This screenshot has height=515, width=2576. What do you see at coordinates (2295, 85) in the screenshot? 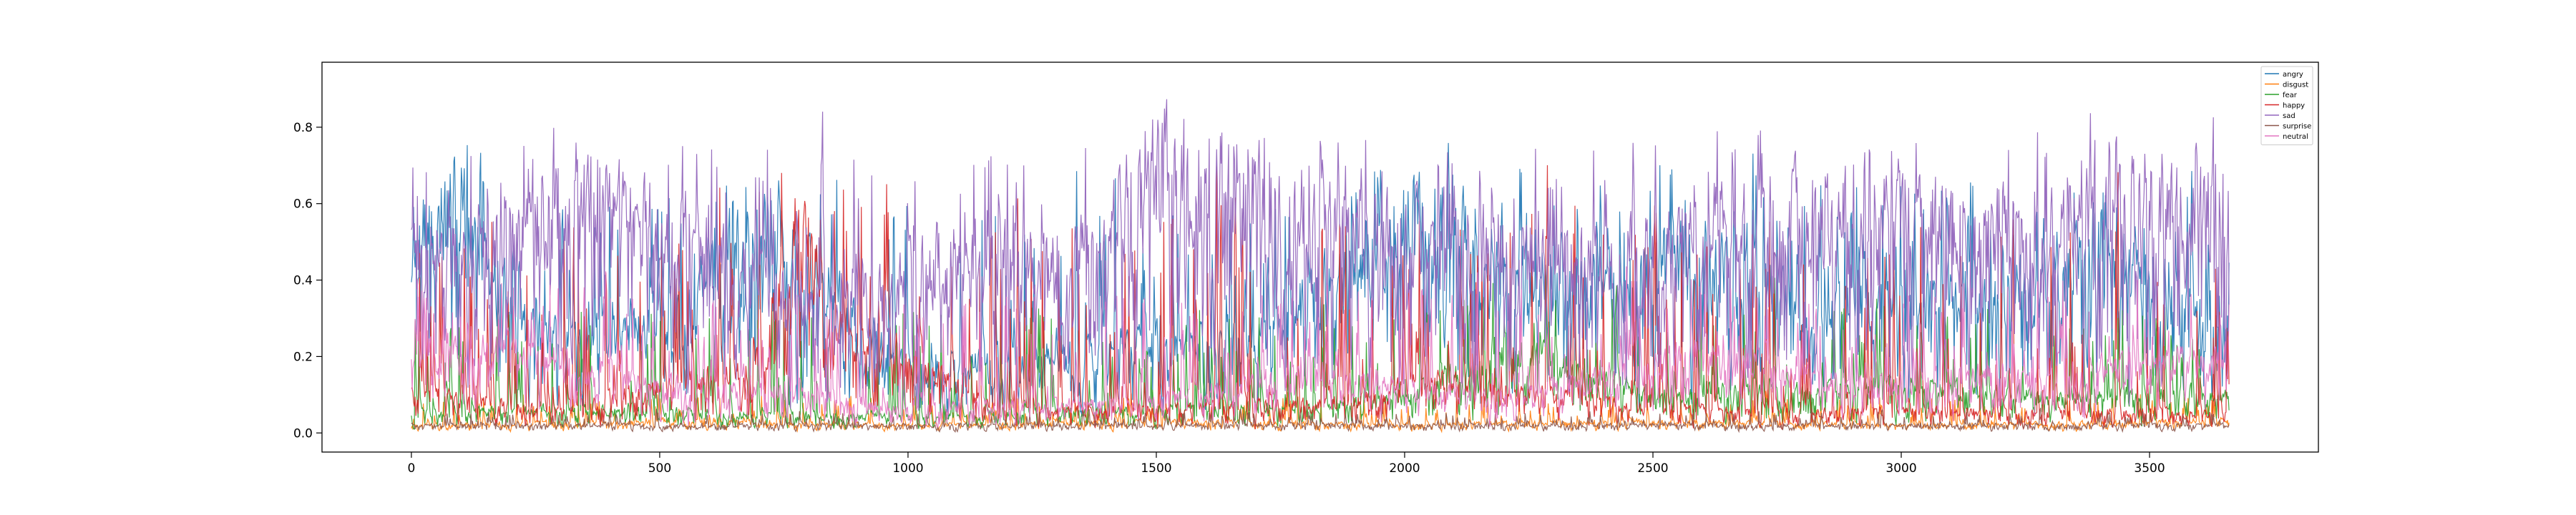
I see `legend-label-disgust: disgust` at bounding box center [2295, 85].